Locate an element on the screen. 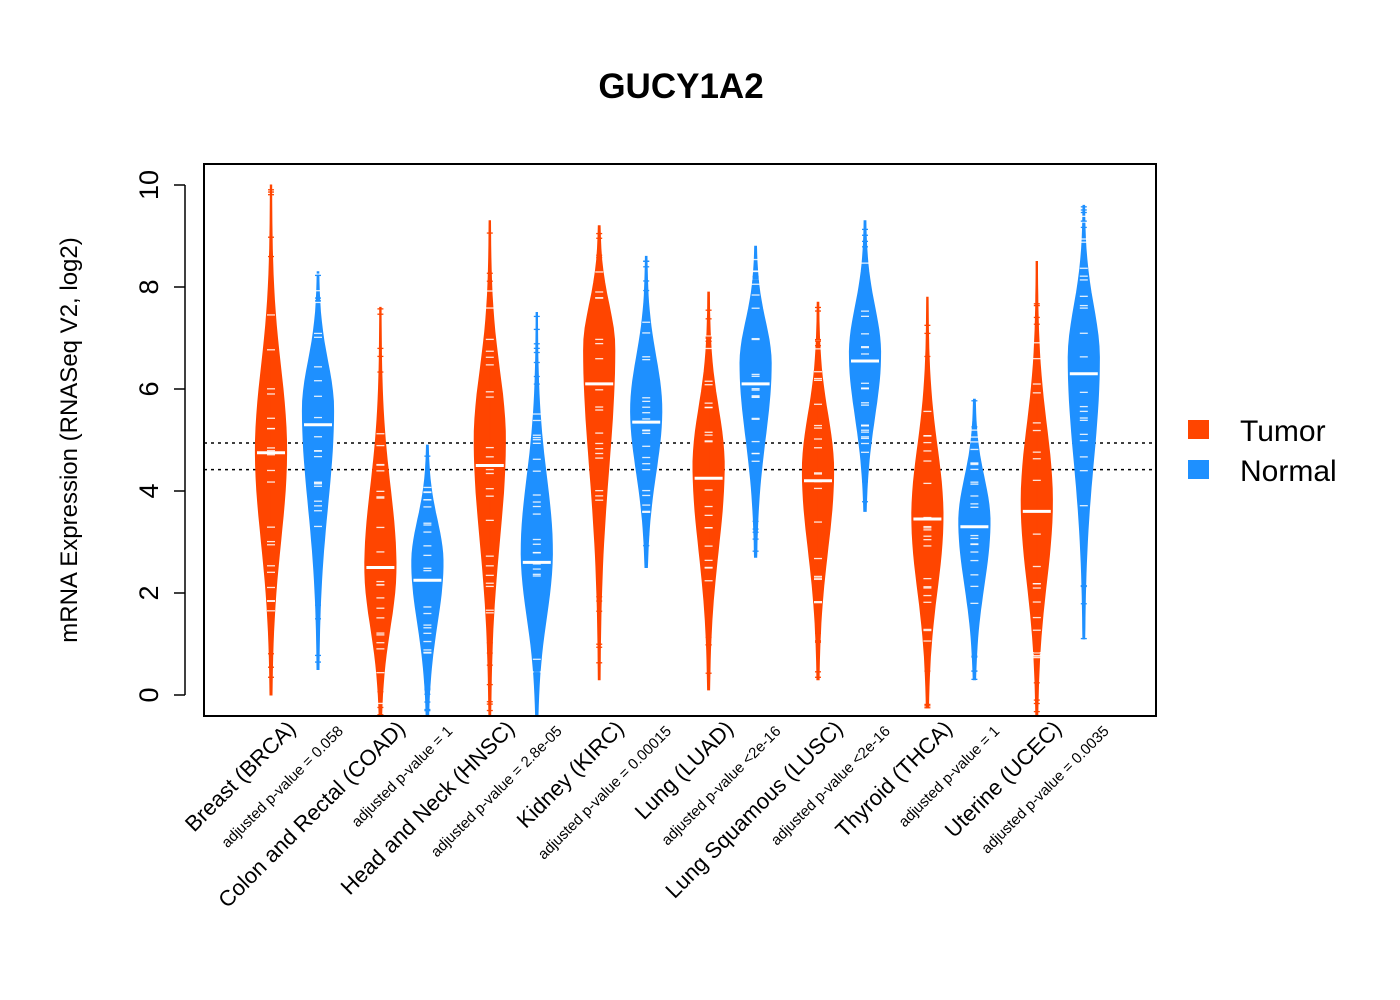 The width and height of the screenshot is (1400, 1000). legend: Tumor Normal is located at coordinates (1262, 451).